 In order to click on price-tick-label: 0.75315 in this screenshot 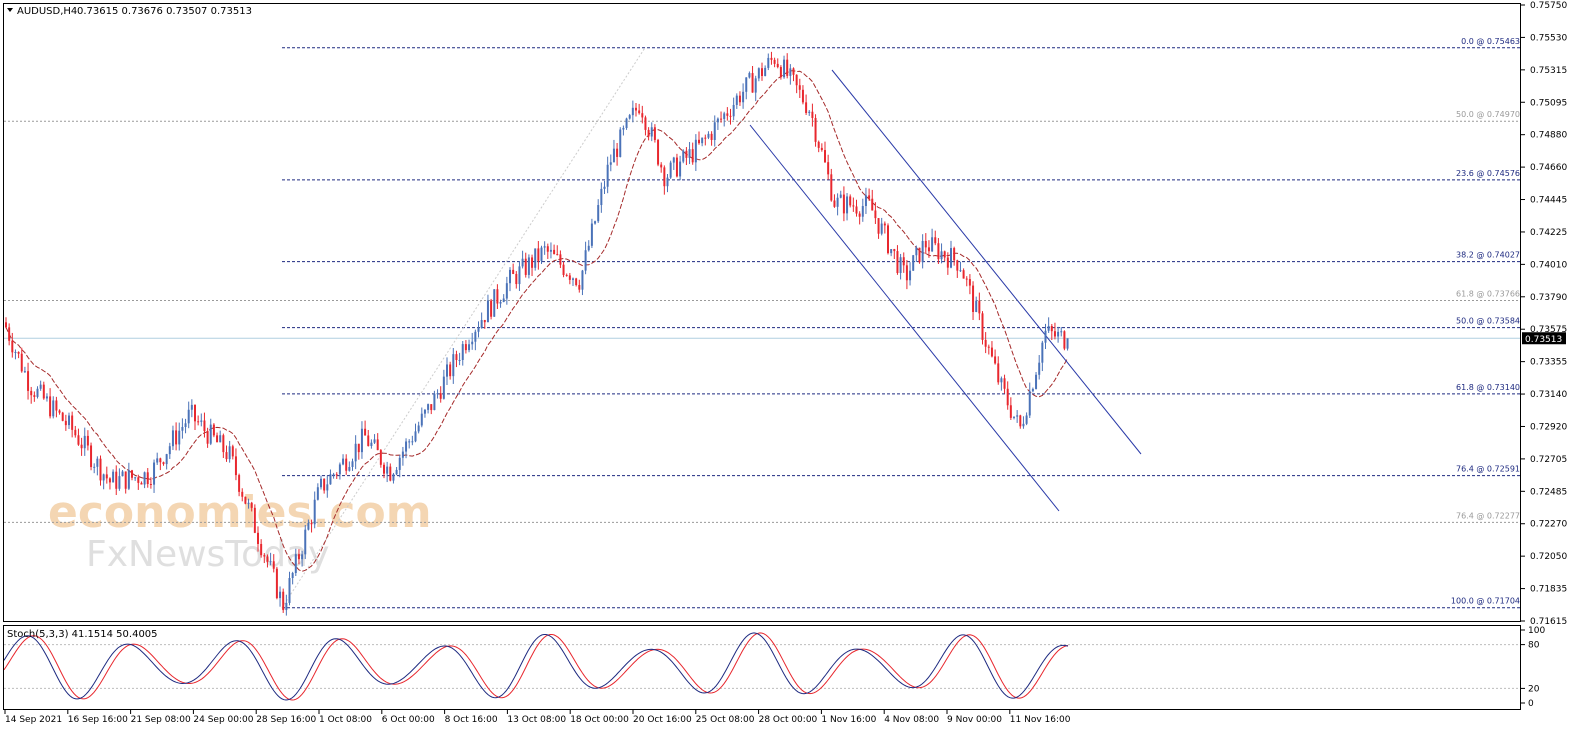, I will do `click(1548, 71)`.